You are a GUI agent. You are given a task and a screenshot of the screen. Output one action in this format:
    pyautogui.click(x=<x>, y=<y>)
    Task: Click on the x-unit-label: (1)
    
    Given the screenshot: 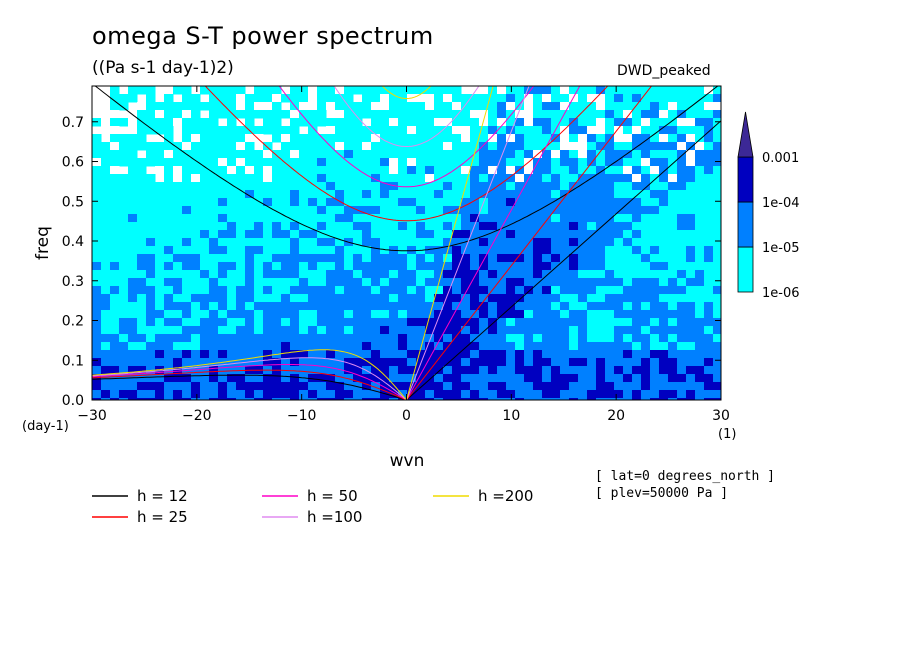 What is the action you would take?
    pyautogui.click(x=727, y=434)
    